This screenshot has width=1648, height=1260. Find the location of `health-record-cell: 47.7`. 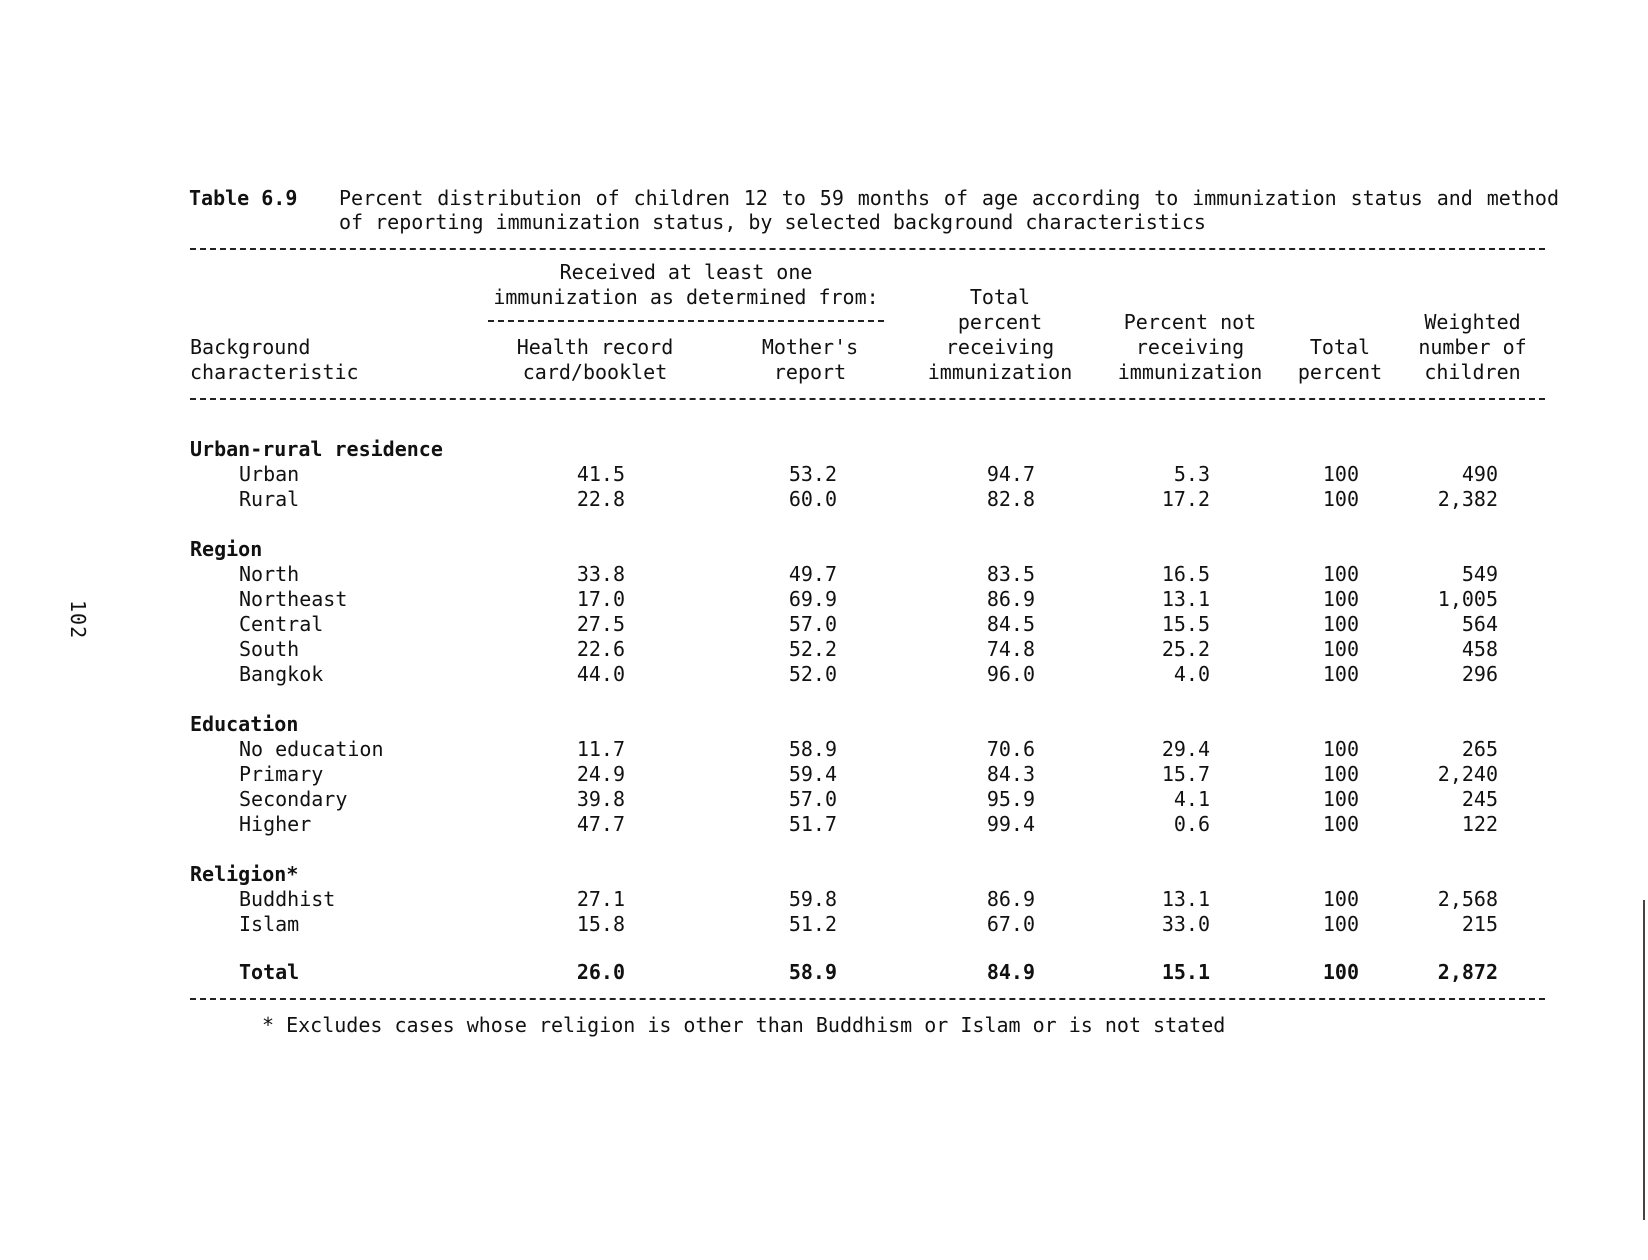

health-record-cell: 47.7 is located at coordinates (600, 824).